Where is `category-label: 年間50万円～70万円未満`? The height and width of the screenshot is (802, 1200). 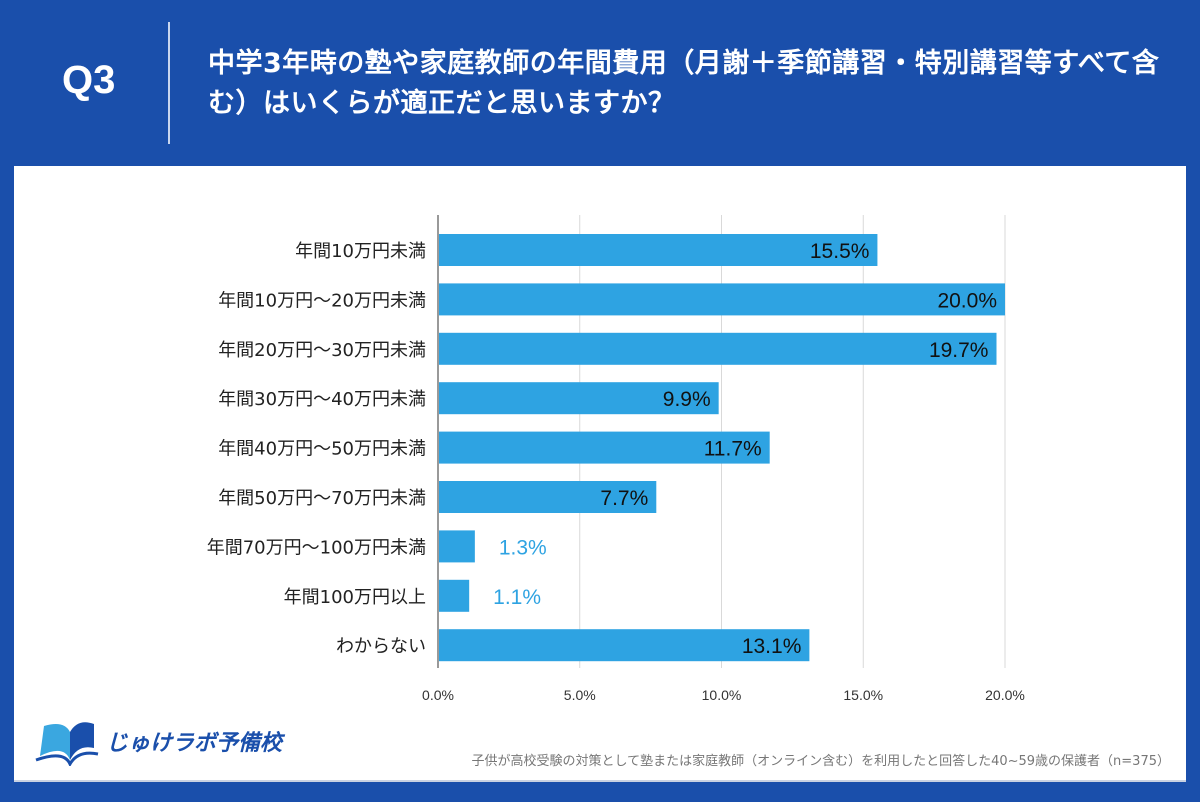 category-label: 年間50万円～70万円未満 is located at coordinates (322, 498).